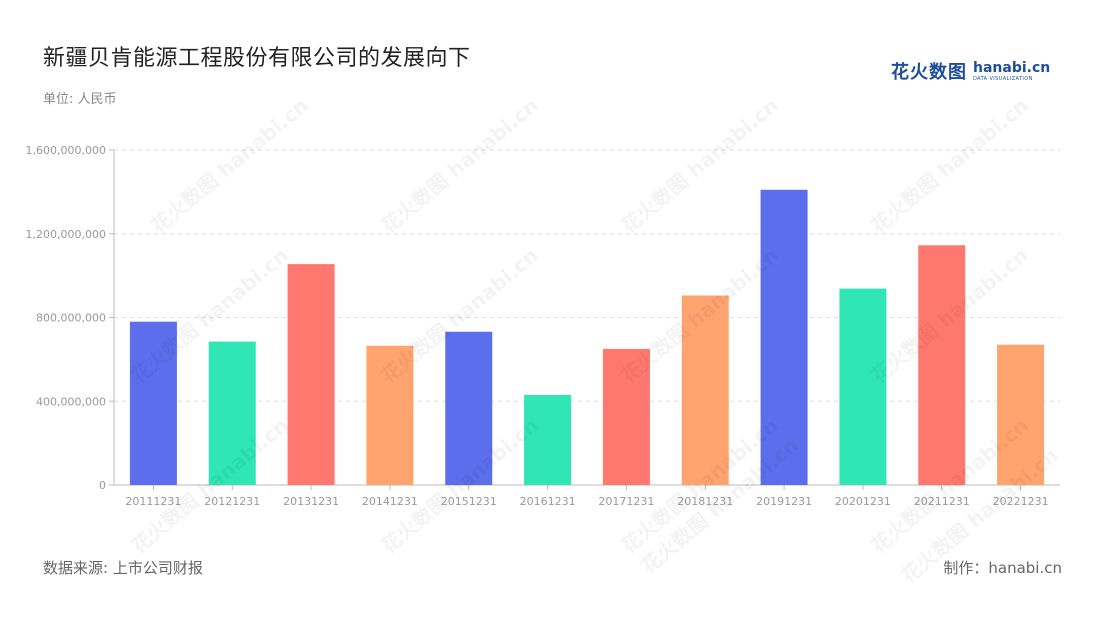 This screenshot has width=1100, height=620. Describe the element at coordinates (102, 485) in the screenshot. I see `y-tick-label: 0` at that location.